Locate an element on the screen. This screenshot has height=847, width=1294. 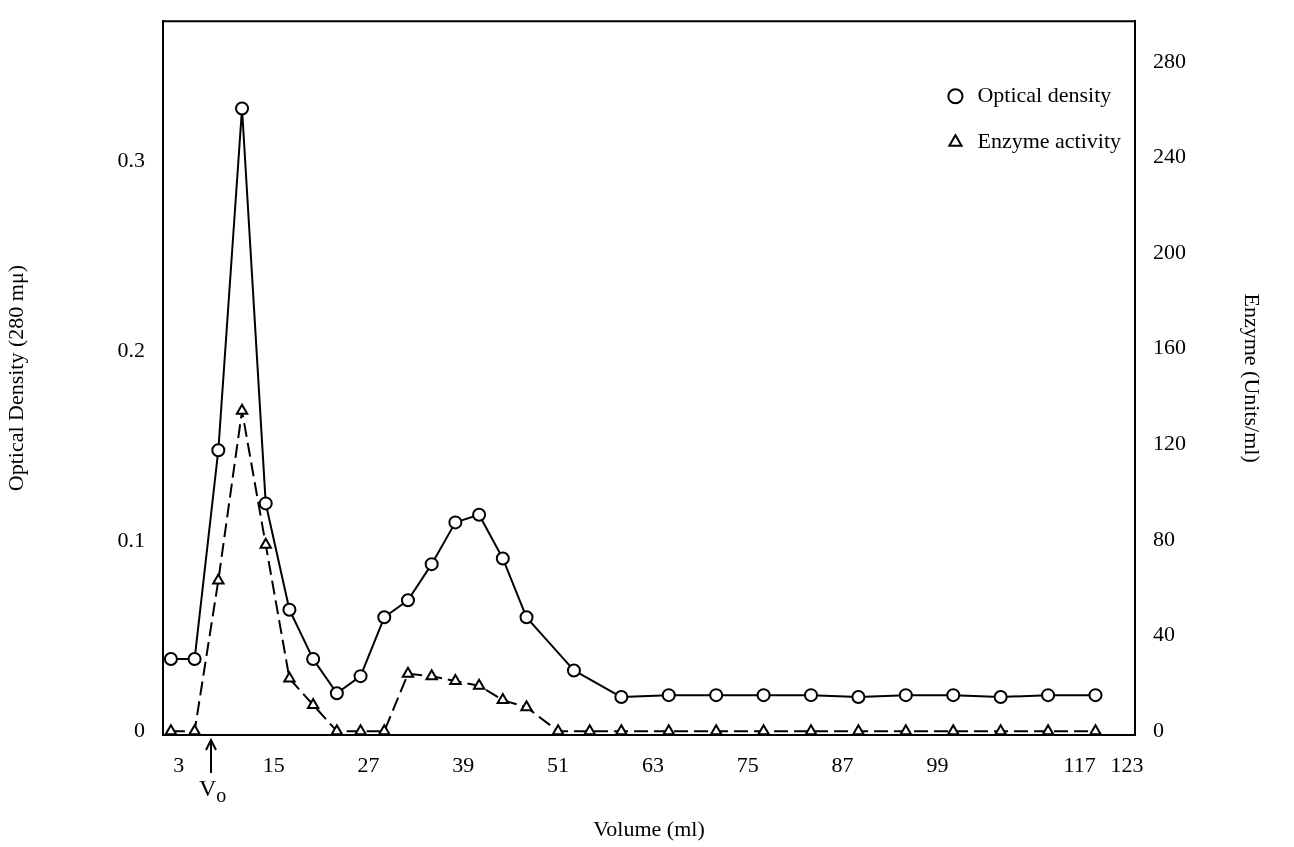
y2-tick-label: 200 is located at coordinates (1169, 251).